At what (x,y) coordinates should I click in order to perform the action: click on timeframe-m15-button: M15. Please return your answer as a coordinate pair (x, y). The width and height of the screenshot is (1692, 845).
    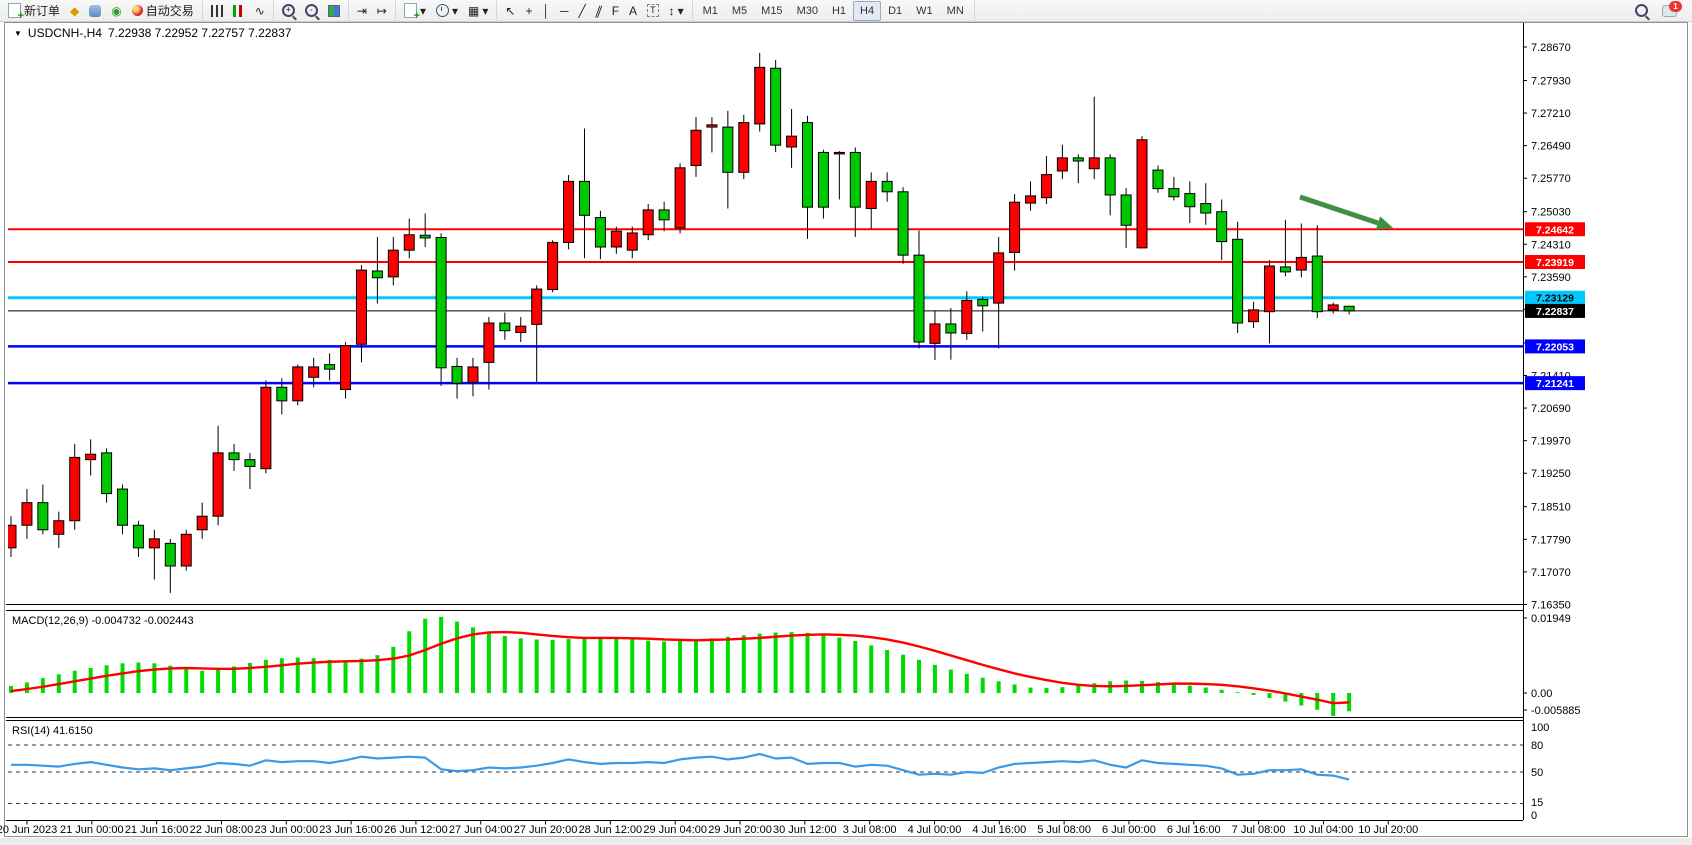
    Looking at the image, I should click on (772, 10).